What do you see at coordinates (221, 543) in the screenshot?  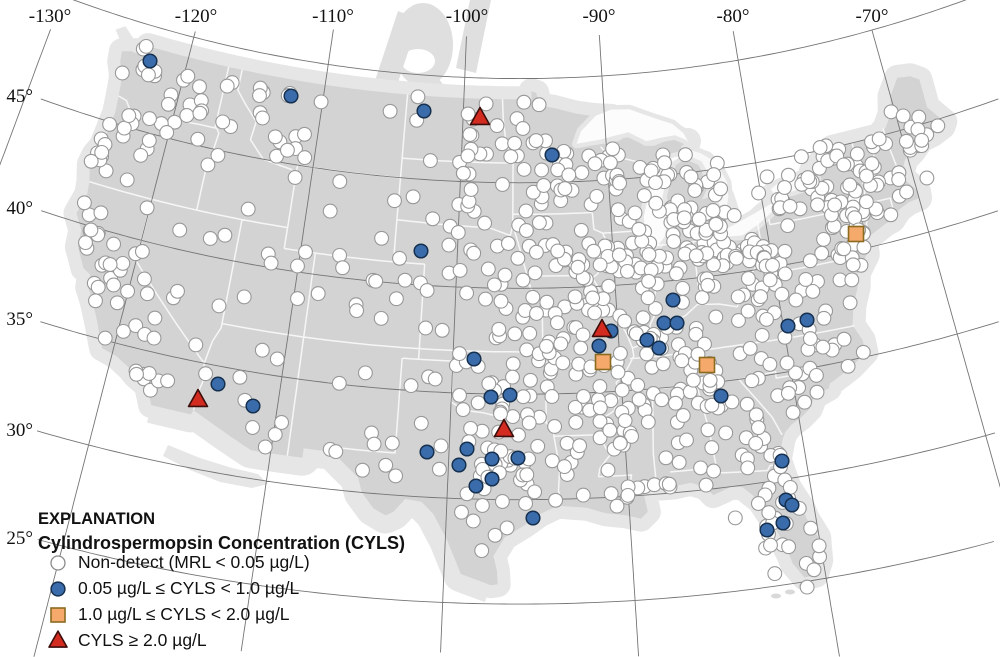 I see `svg-text:Cylindrospermopsin Concentrati: Cylindrospermopsin Concentration (CYLS)` at bounding box center [221, 543].